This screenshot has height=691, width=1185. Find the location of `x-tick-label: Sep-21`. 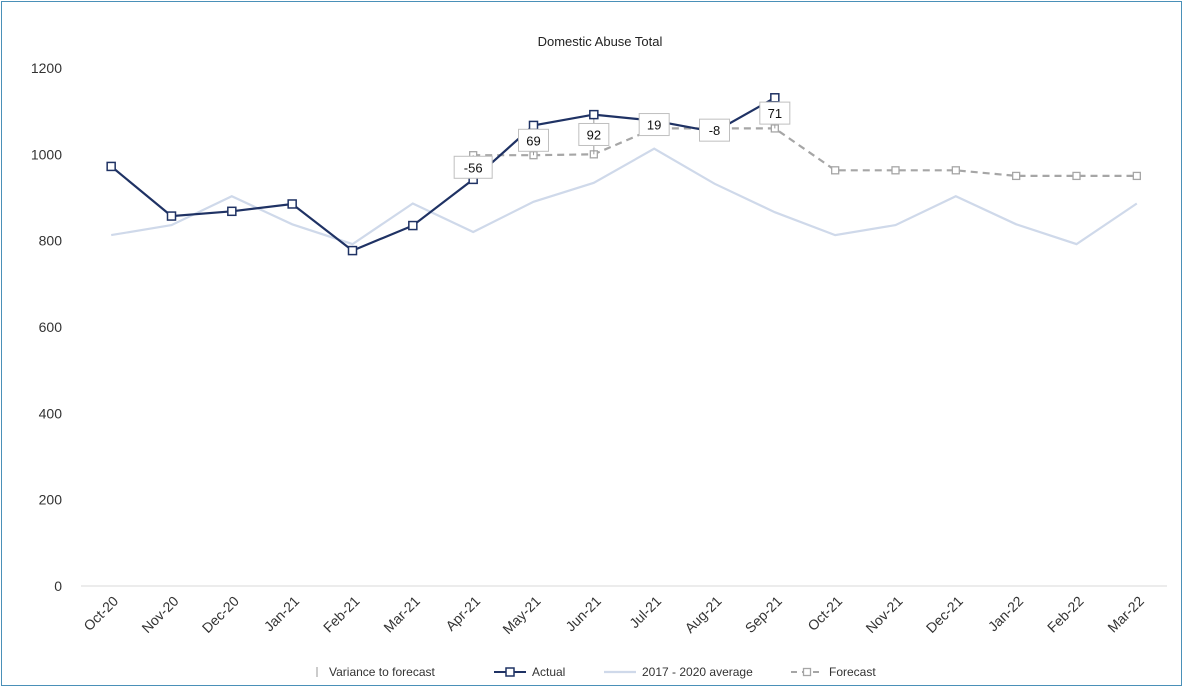

x-tick-label: Sep-21 is located at coordinates (763, 614).